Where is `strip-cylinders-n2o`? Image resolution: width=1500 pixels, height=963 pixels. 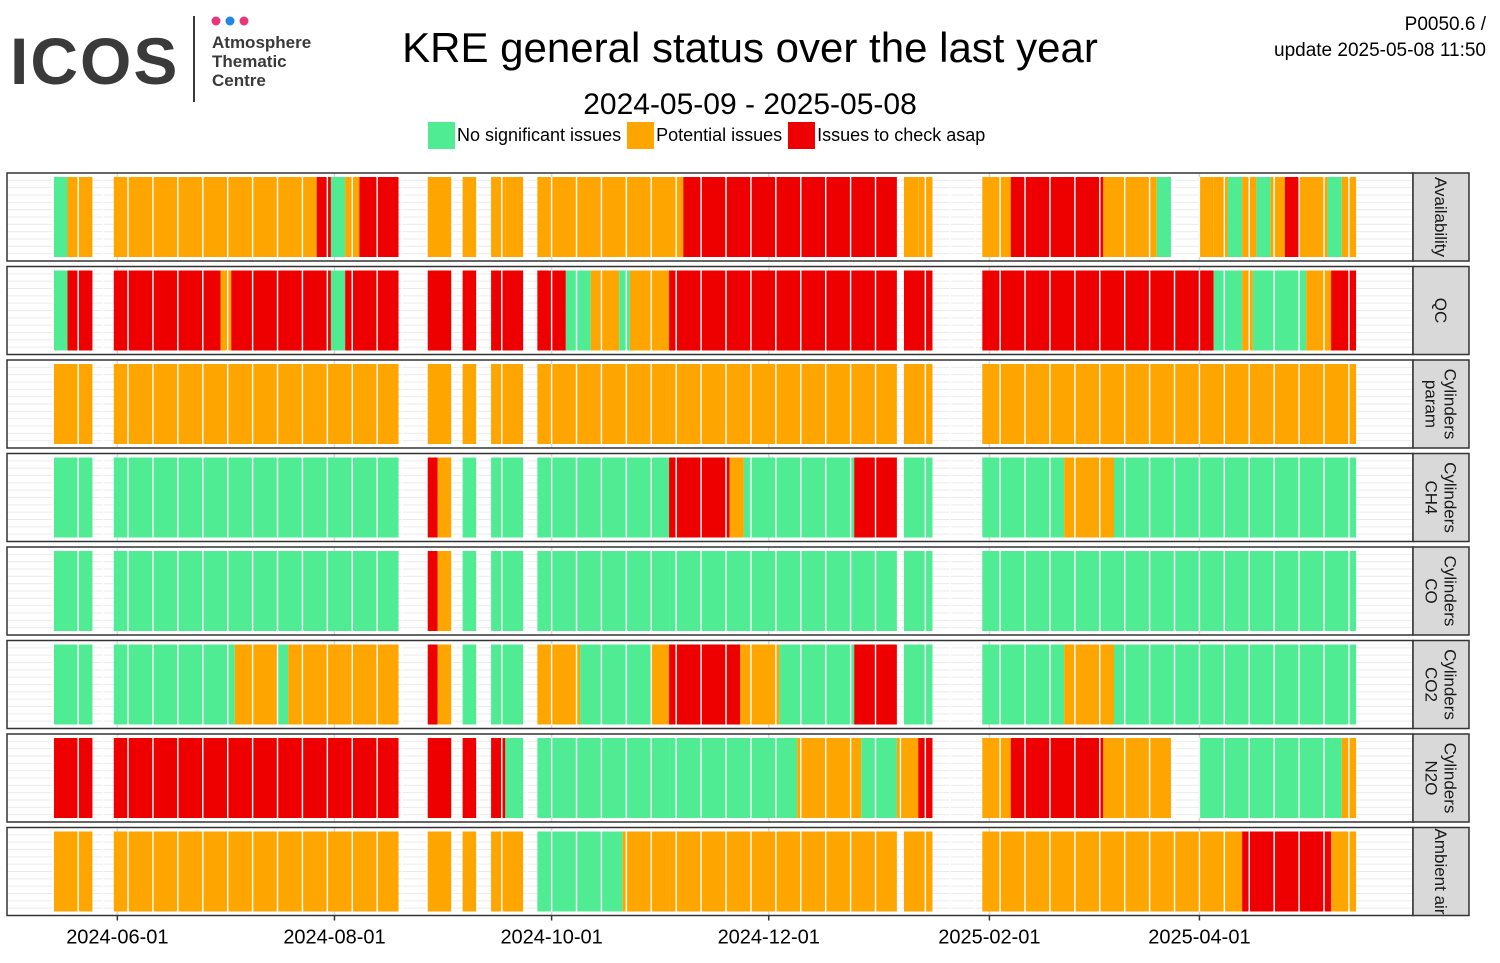 strip-cylinders-n2o is located at coordinates (1441, 778).